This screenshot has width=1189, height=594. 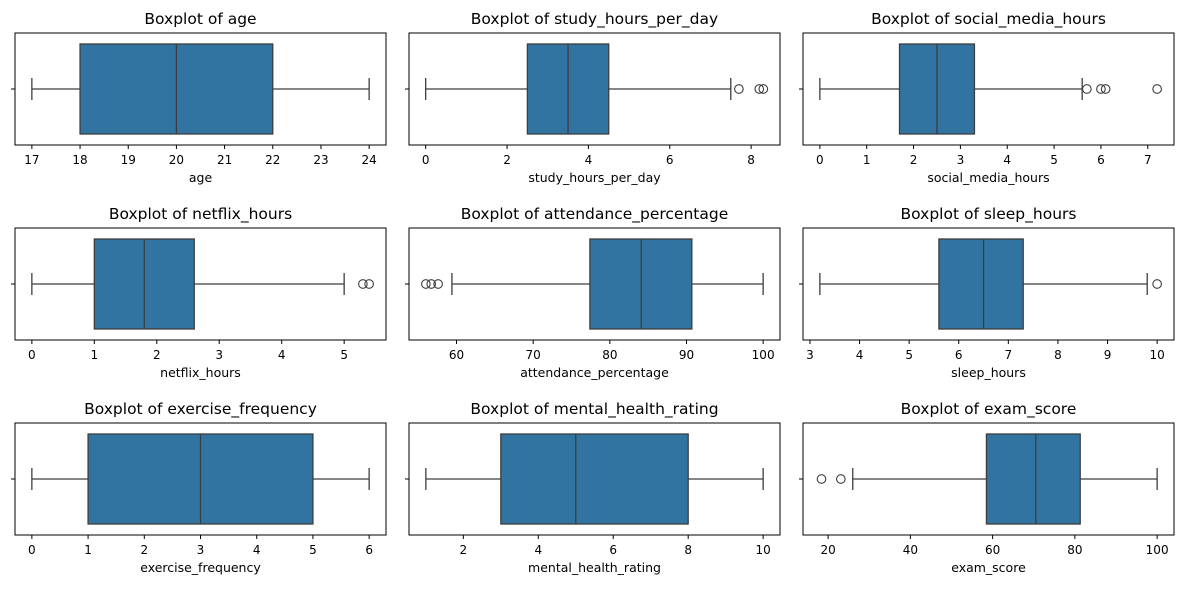 I want to click on chart-7-x-tick-label: 1, so click(x=88, y=550).